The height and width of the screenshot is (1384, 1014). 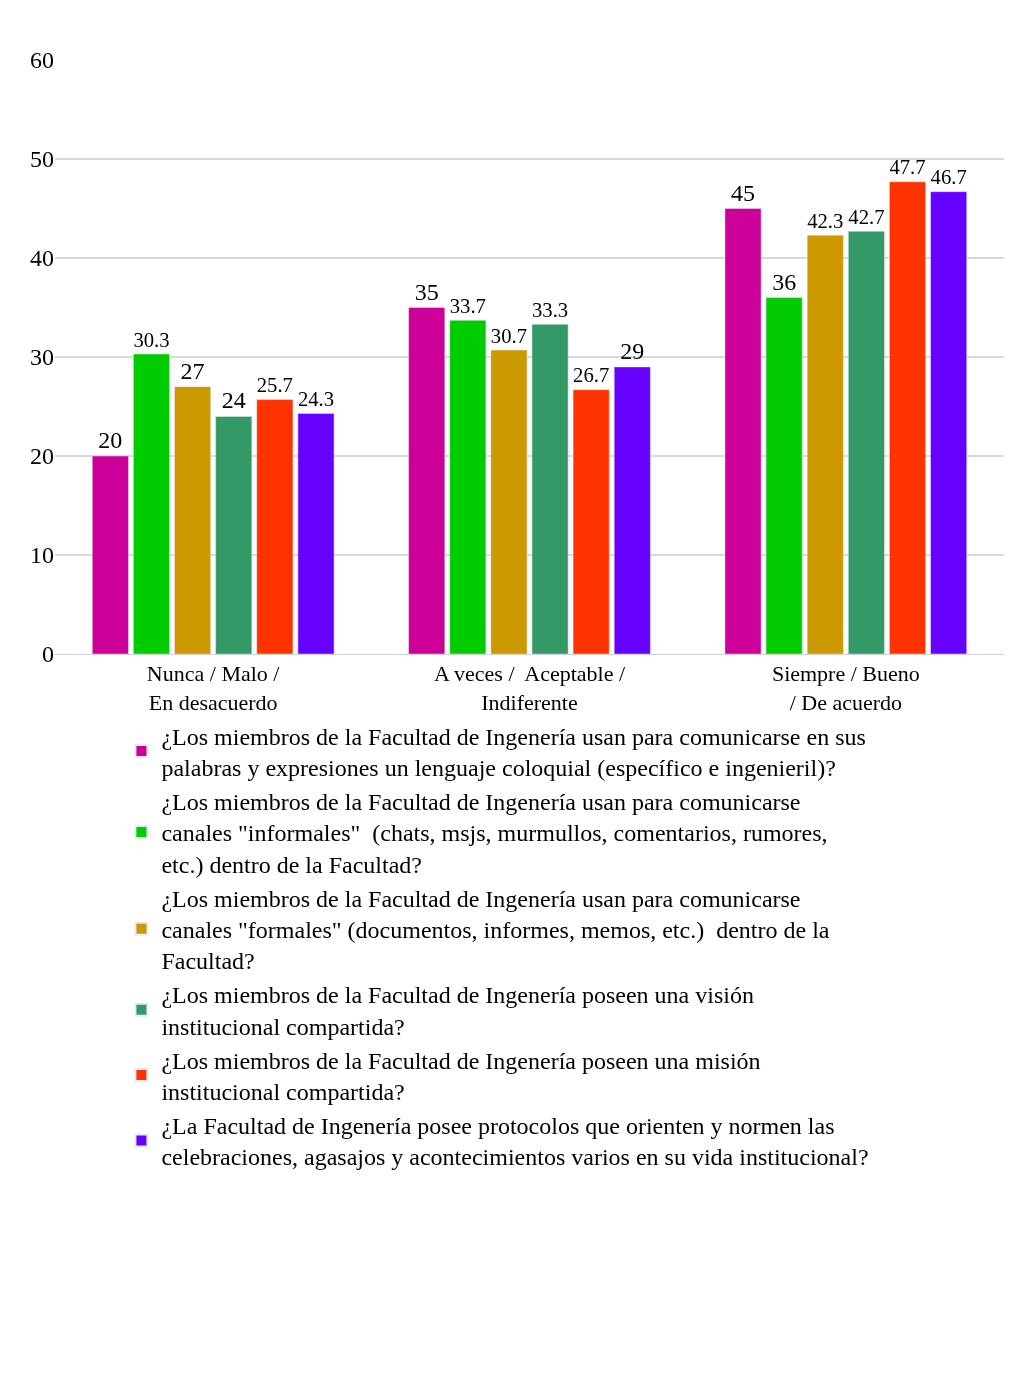 I want to click on legend-label: ¿Los miembros de la Facultad de Ingenería usan para comunicarse canales "informales" (chats, msjs, murmullos, comentarios, rumores, etc.) dentro de la Facultad?, so click(x=494, y=833).